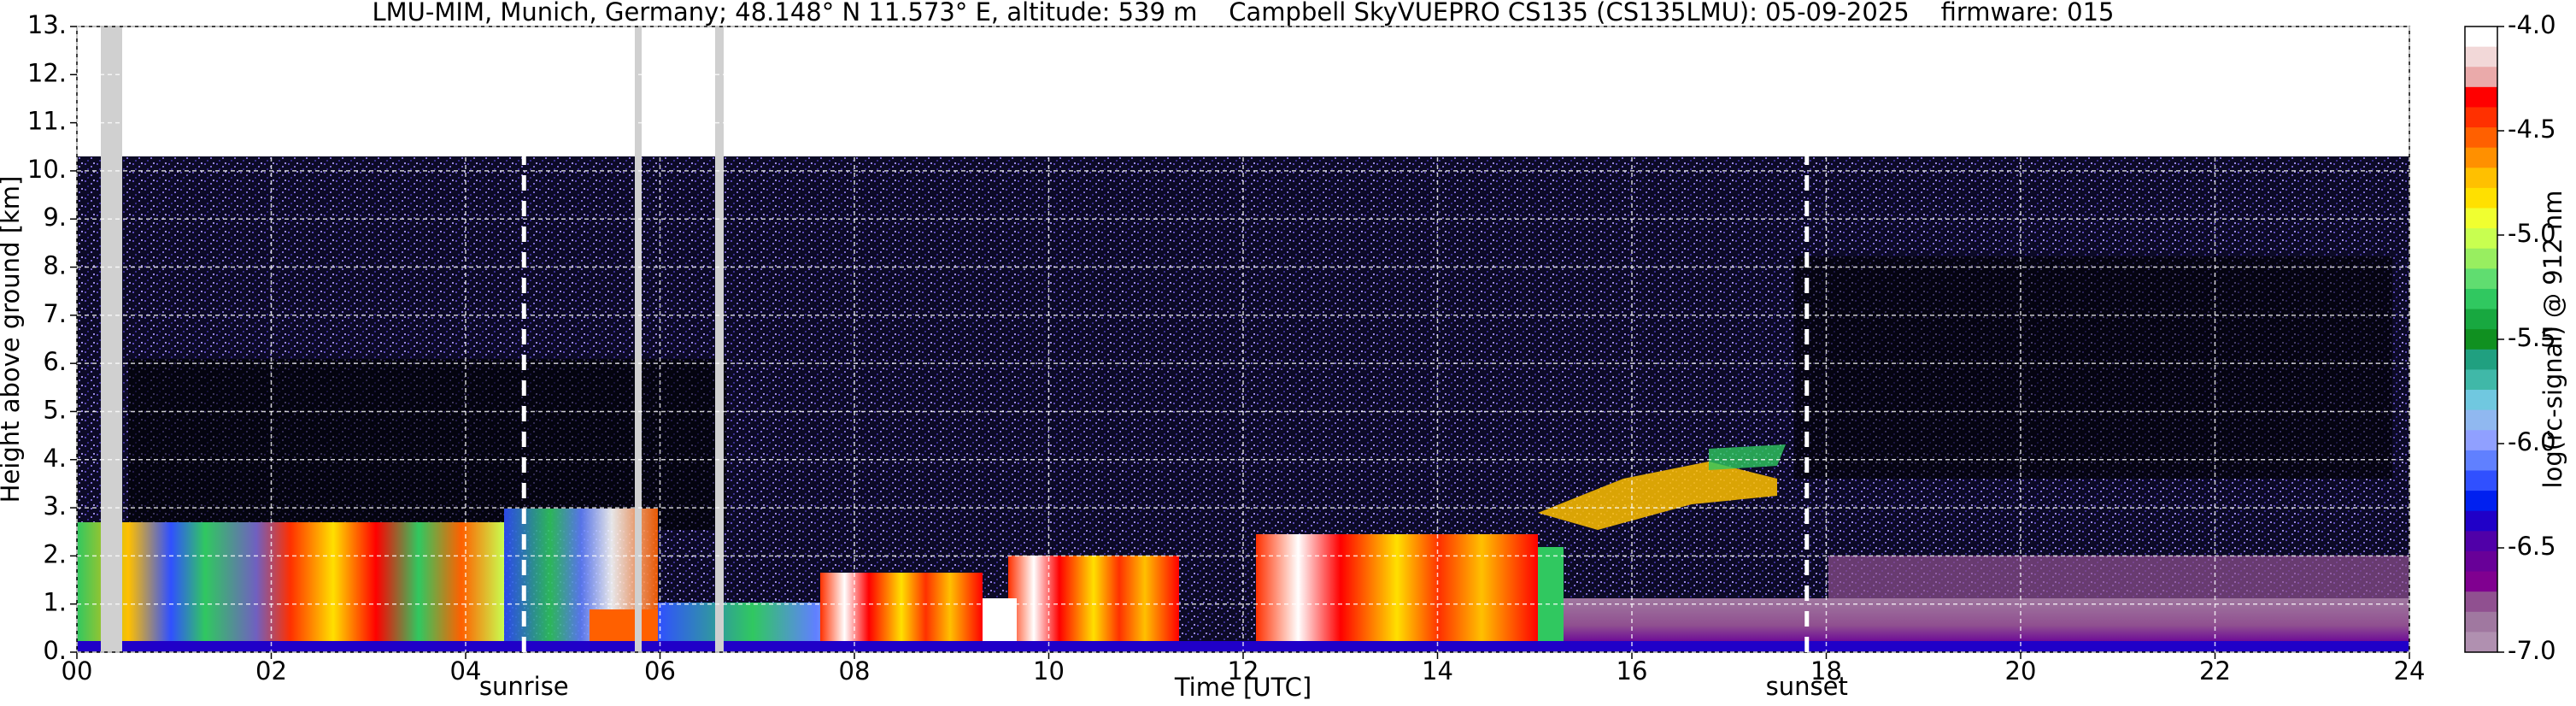 Image resolution: width=2576 pixels, height=706 pixels. I want to click on colorbar-tick-label: -4.0, so click(2532, 24).